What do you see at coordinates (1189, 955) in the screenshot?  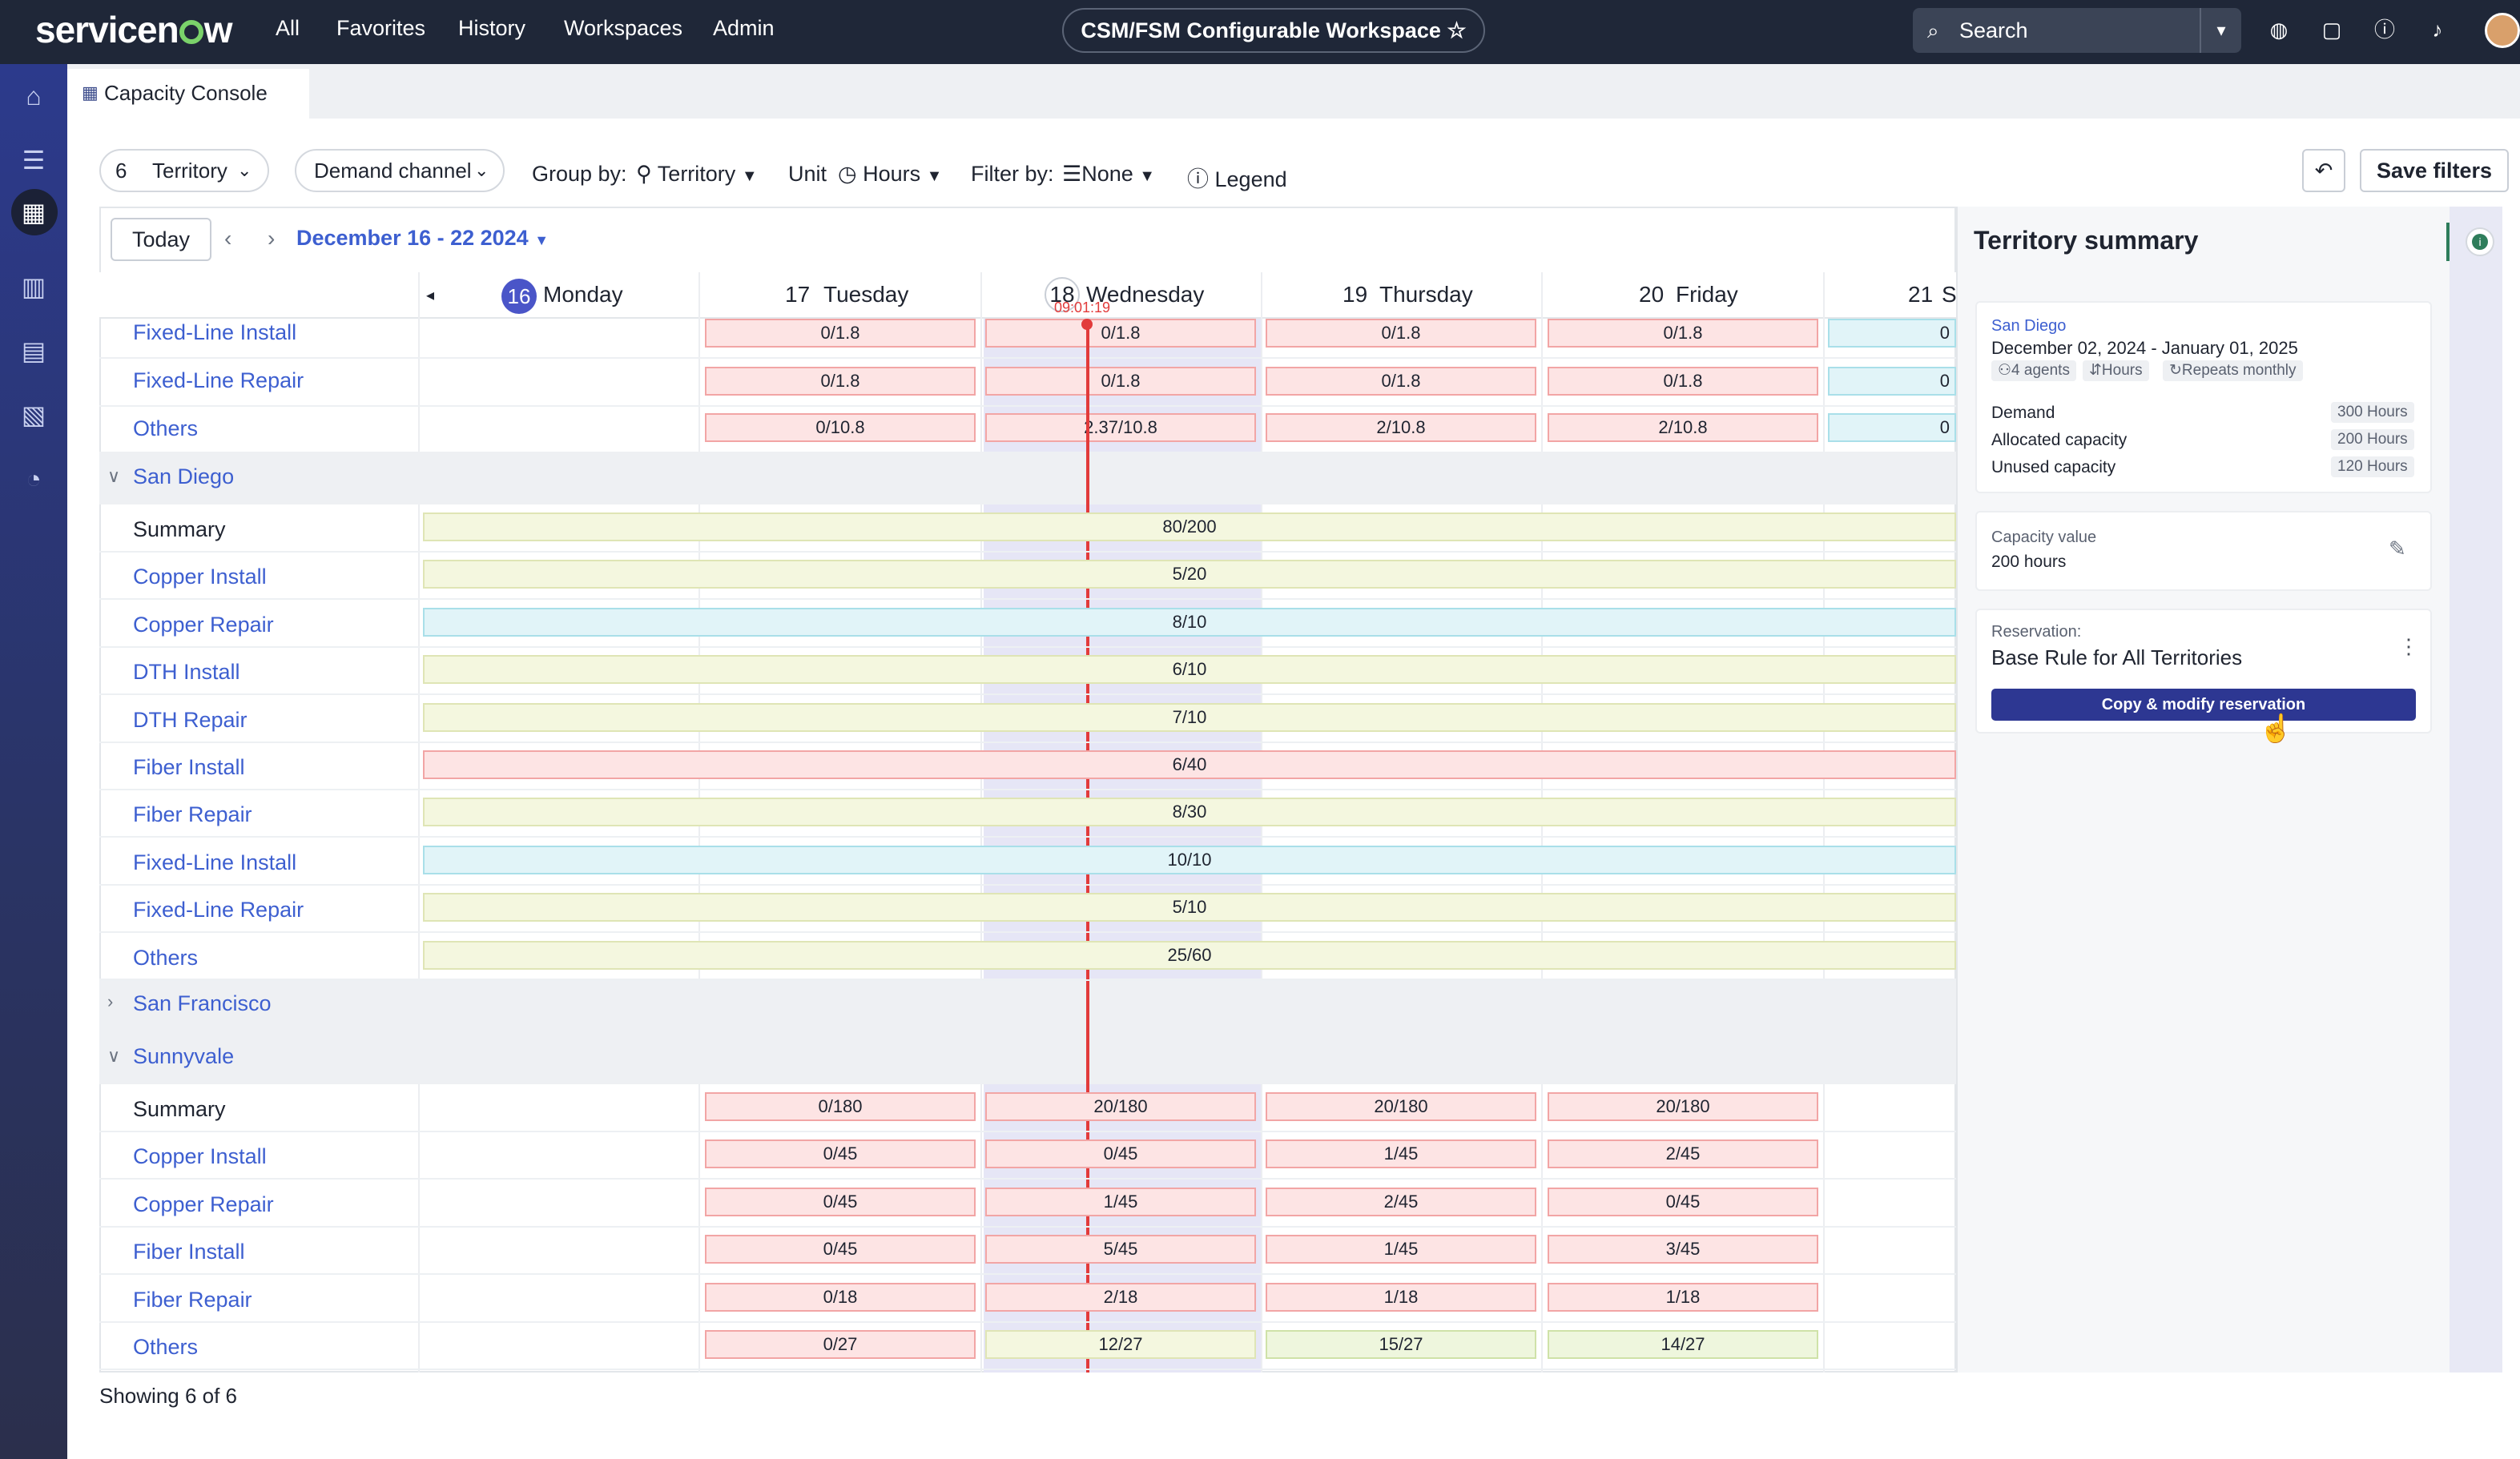 I see `capacity-bar: 25/60` at bounding box center [1189, 955].